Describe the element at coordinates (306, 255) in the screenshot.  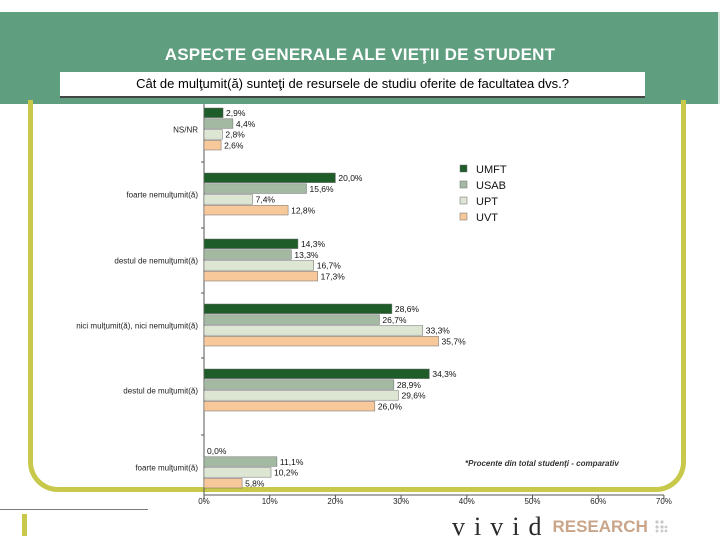
I see `data-label: 13,3%` at that location.